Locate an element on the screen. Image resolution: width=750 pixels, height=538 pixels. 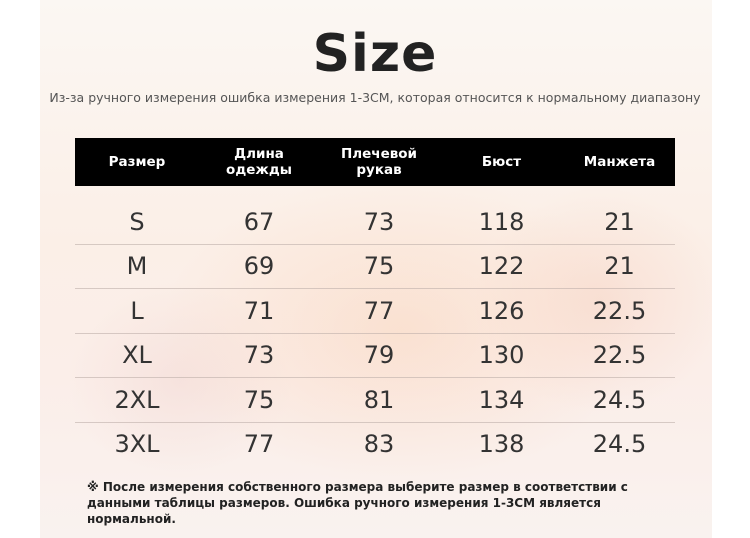
cell-length: 71 is located at coordinates (259, 310).